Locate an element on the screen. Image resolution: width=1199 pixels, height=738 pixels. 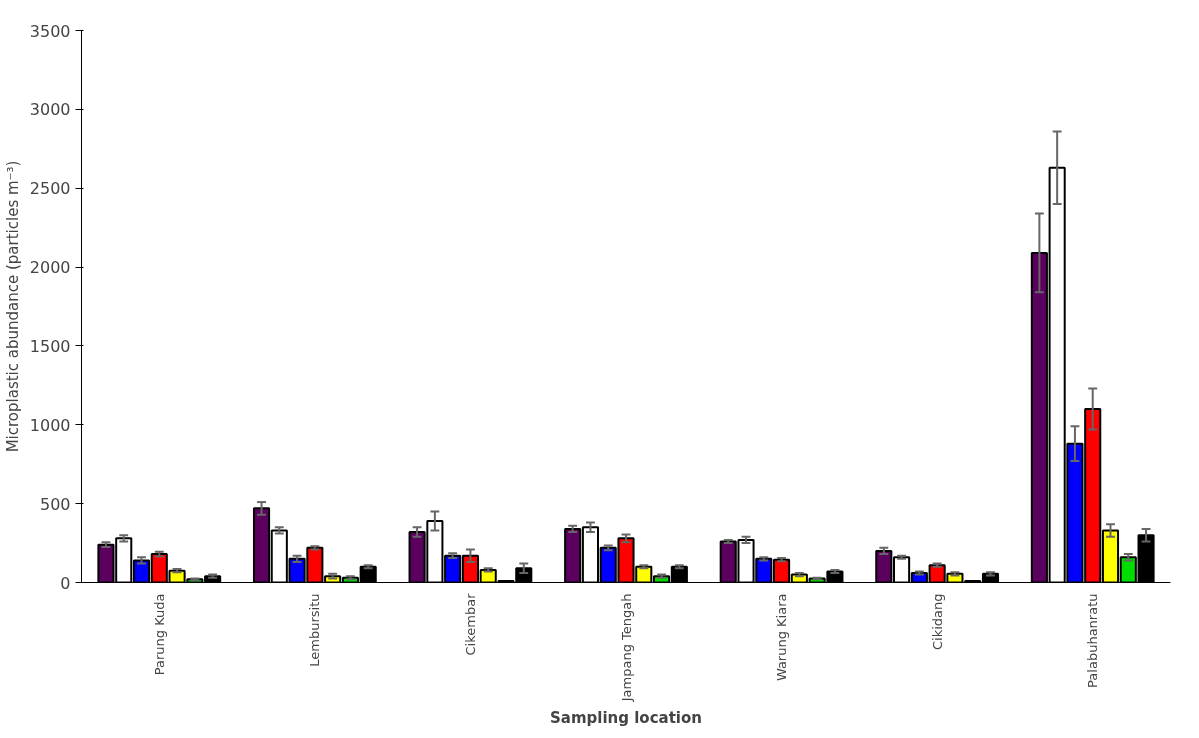
y-tick-label: 500 is located at coordinates (55, 504).